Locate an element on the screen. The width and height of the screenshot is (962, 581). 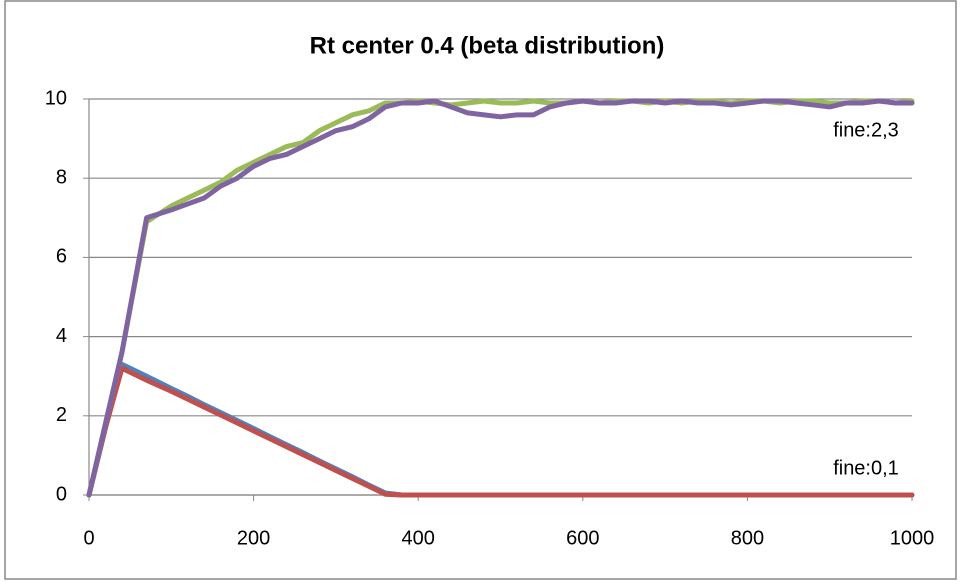
x-tick-label: 400 is located at coordinates (418, 538).